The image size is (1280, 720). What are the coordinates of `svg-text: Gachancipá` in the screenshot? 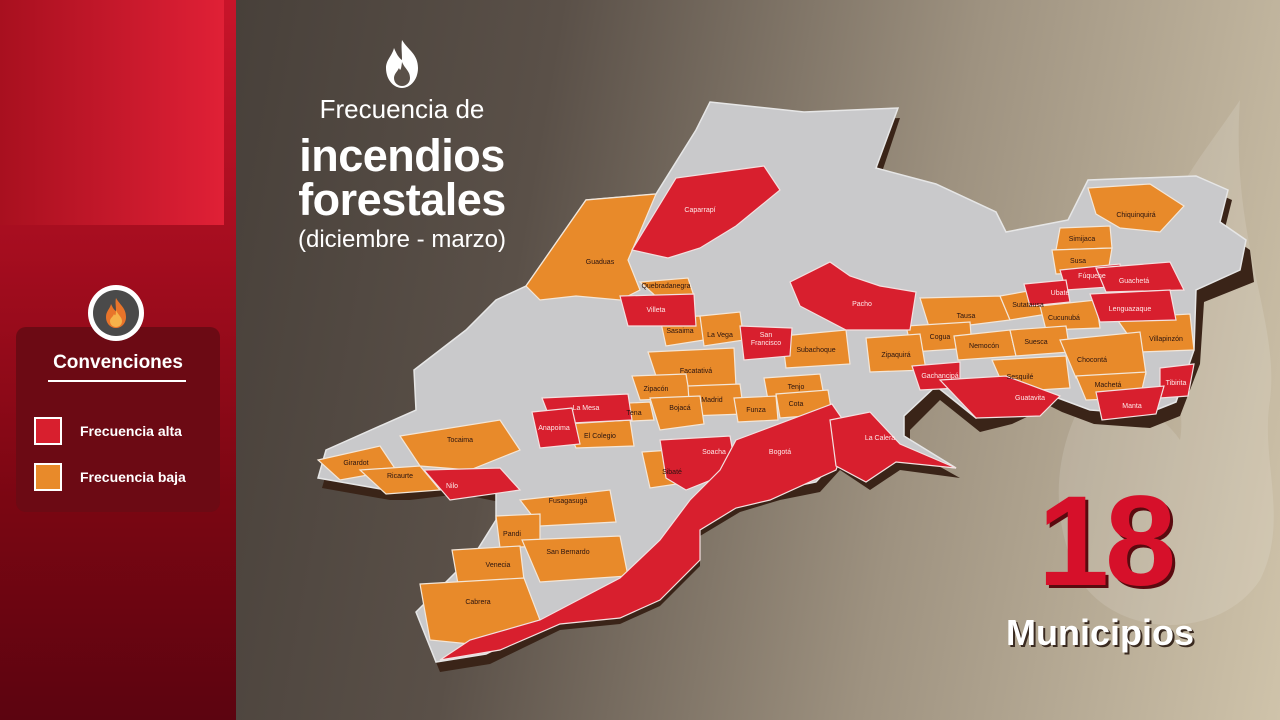 It's located at (939, 376).